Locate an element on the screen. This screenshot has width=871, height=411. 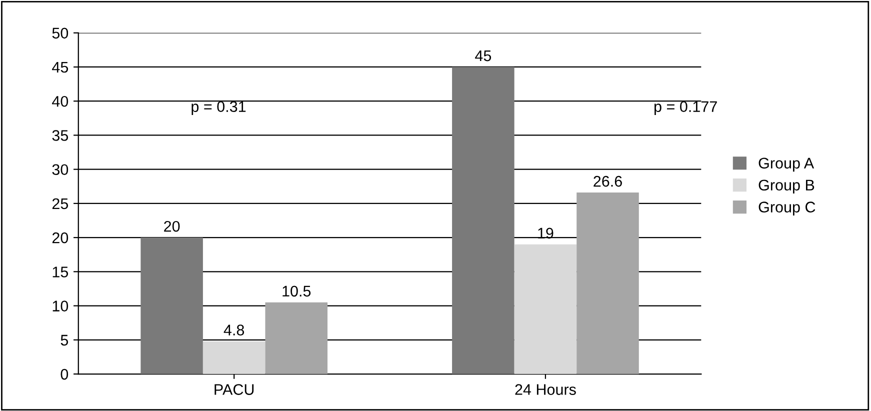
y-tick-label: 0 is located at coordinates (64, 374).